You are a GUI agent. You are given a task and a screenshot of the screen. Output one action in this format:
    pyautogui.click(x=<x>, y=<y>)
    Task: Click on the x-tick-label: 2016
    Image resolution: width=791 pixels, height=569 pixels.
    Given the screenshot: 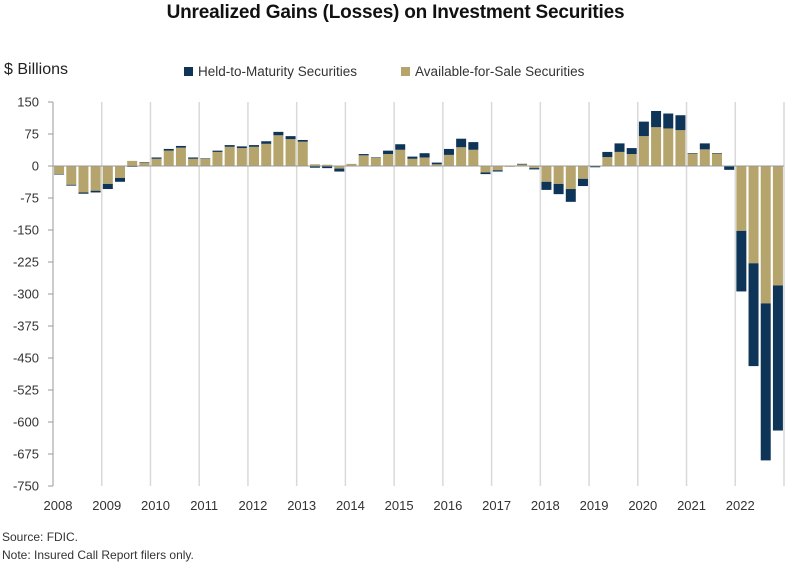 What is the action you would take?
    pyautogui.click(x=447, y=505)
    